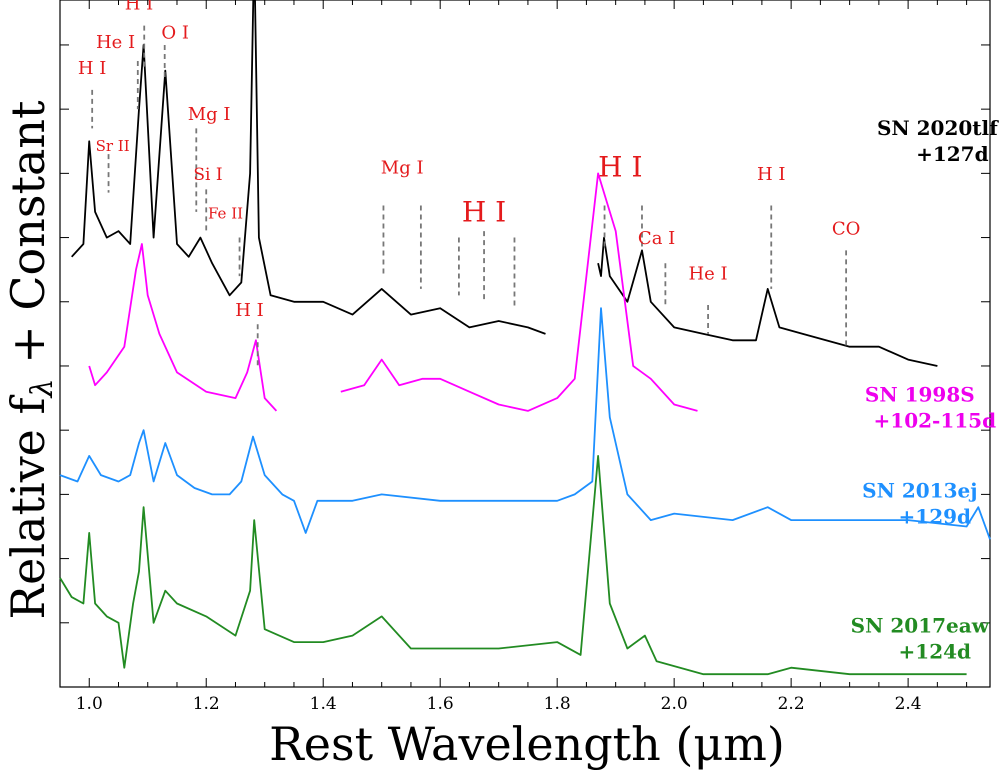 This screenshot has height=775, width=1000. What do you see at coordinates (919, 491) in the screenshot?
I see `series-name-label: SN 2013ej` at bounding box center [919, 491].